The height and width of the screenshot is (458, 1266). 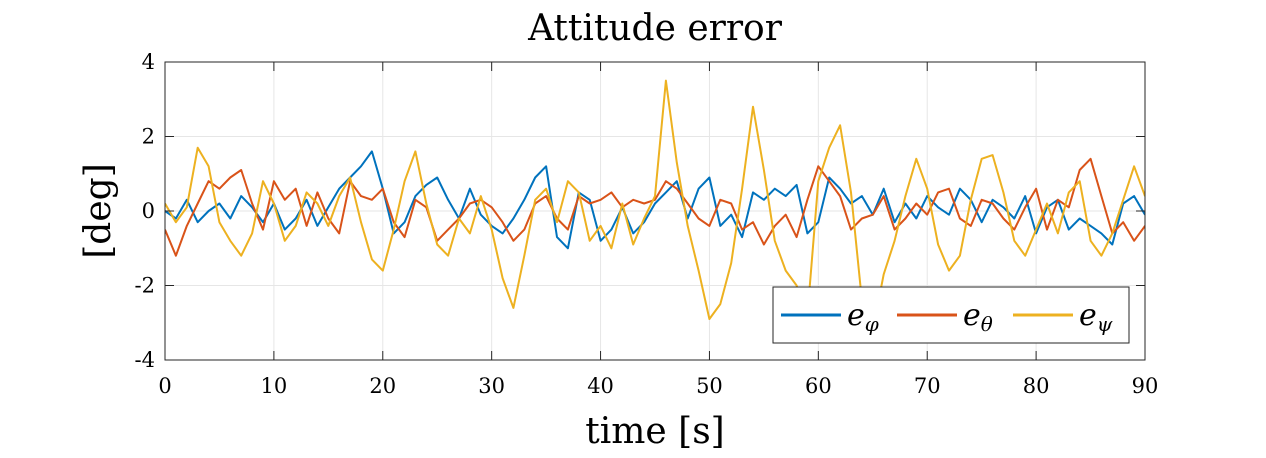 What do you see at coordinates (164, 386) in the screenshot?
I see `x-tick-label: 0` at bounding box center [164, 386].